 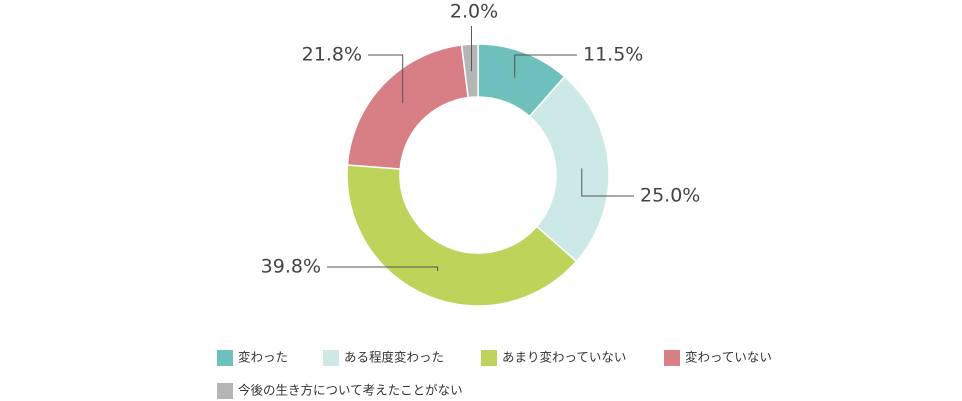 What do you see at coordinates (613, 55) in the screenshot?
I see `value-label: 11.5%` at bounding box center [613, 55].